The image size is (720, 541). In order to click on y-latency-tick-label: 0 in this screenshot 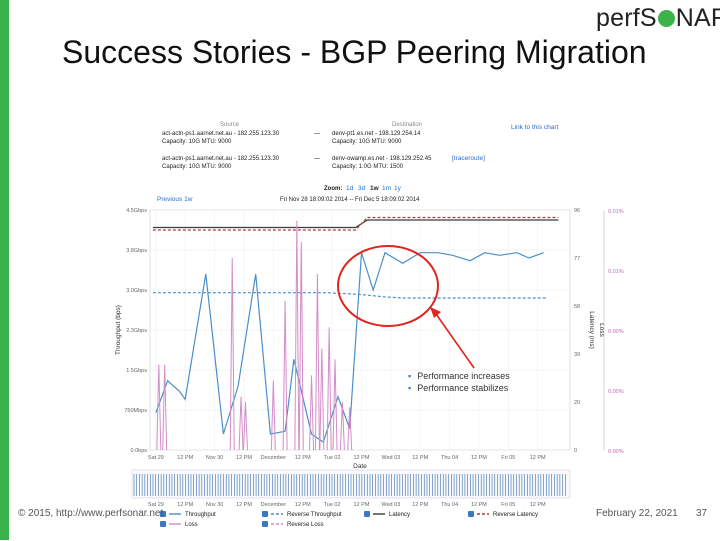, I will do `click(575, 451)`.